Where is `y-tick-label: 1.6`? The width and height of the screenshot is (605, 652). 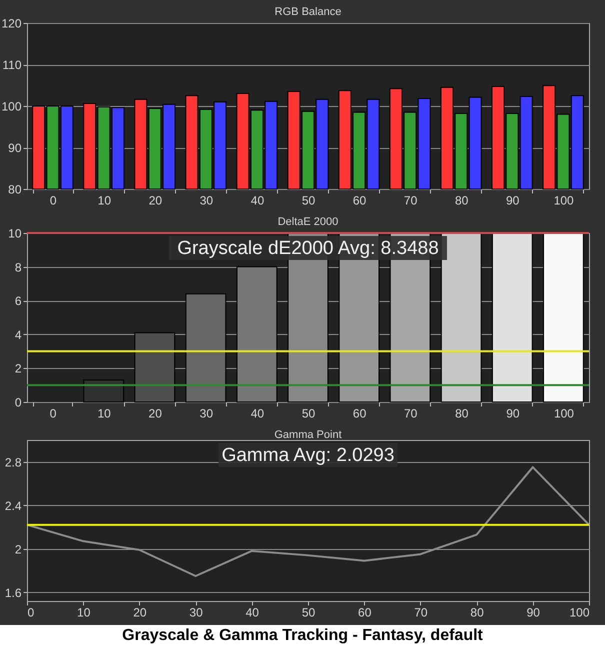 y-tick-label: 1.6 is located at coordinates (13, 593).